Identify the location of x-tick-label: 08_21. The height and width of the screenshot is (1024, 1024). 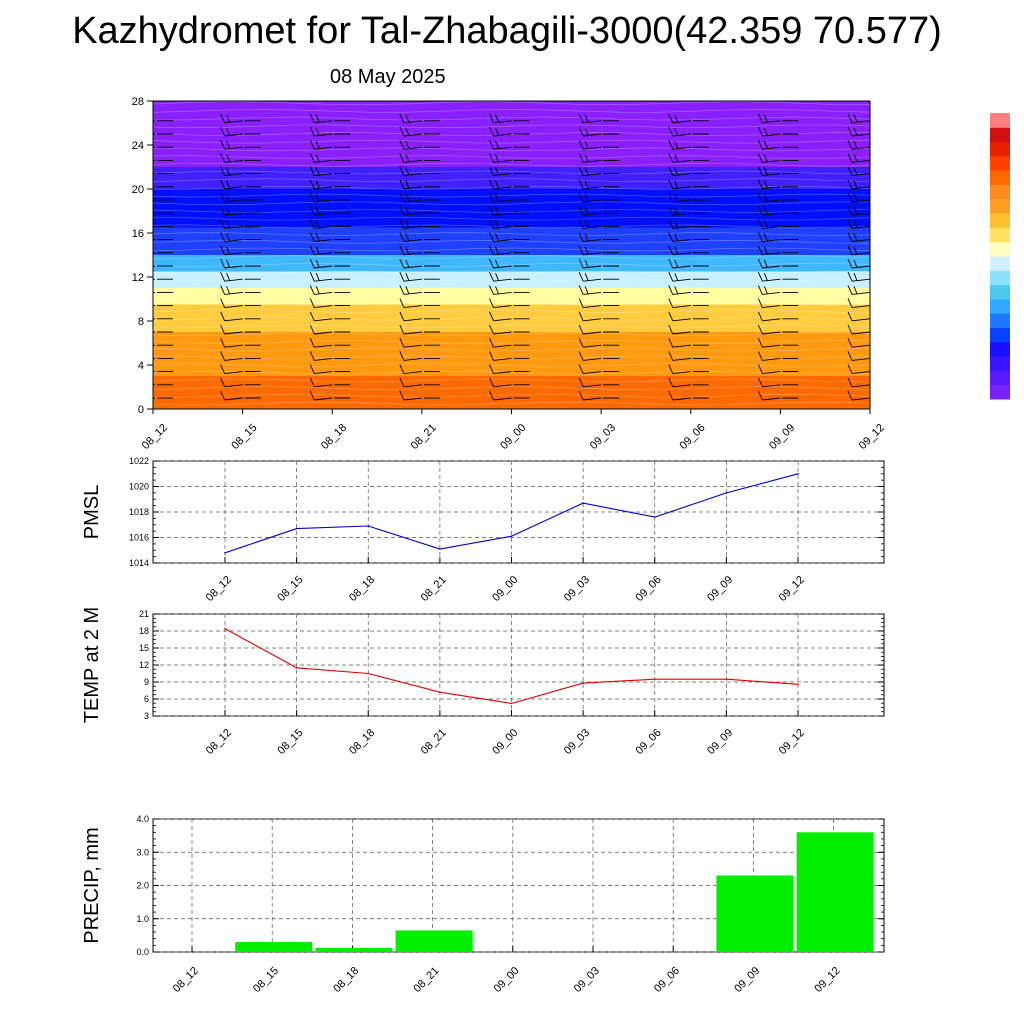
(424, 437).